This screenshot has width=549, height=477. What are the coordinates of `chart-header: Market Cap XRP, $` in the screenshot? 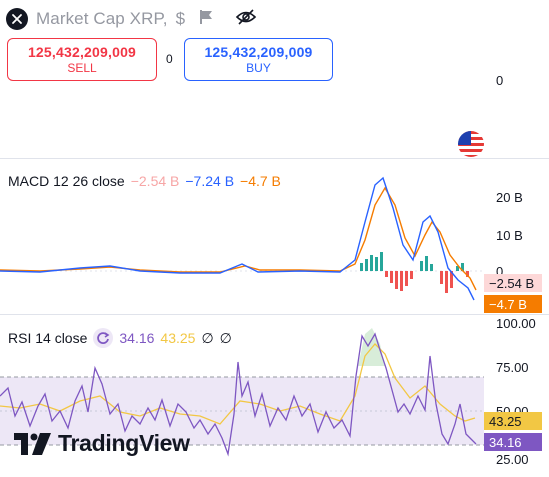 It's located at (131, 19).